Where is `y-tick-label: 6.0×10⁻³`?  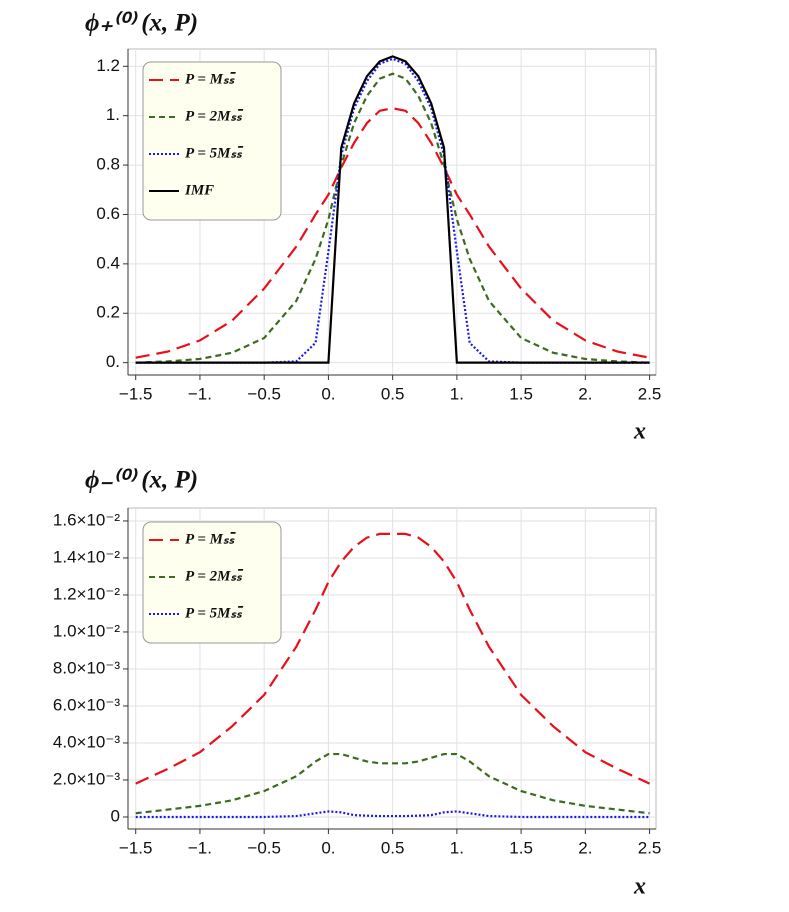
y-tick-label: 6.0×10⁻³ is located at coordinates (86, 704).